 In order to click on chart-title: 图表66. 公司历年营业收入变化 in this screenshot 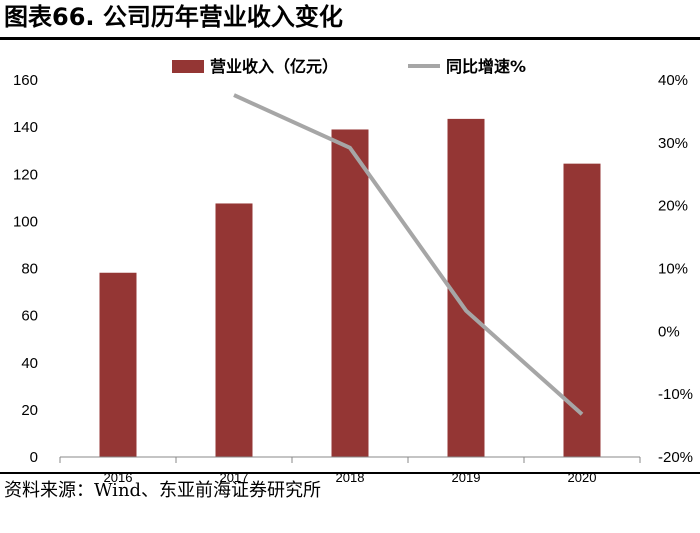, I will do `click(173, 17)`.